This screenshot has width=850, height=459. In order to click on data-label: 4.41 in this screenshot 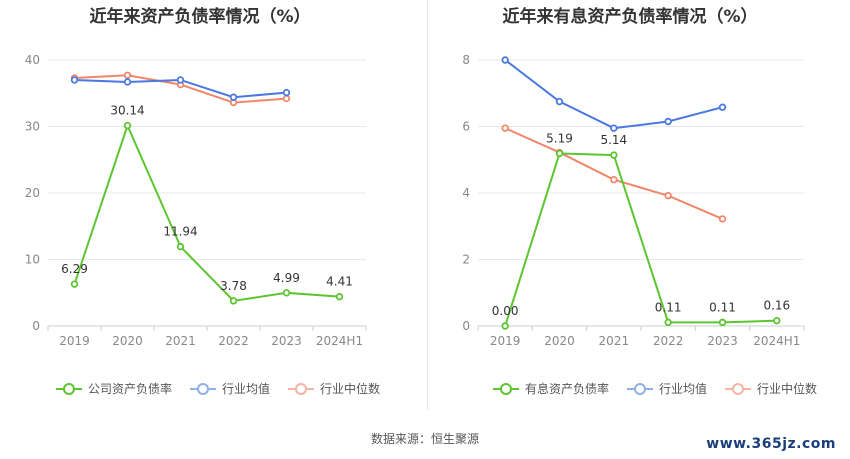, I will do `click(339, 282)`.